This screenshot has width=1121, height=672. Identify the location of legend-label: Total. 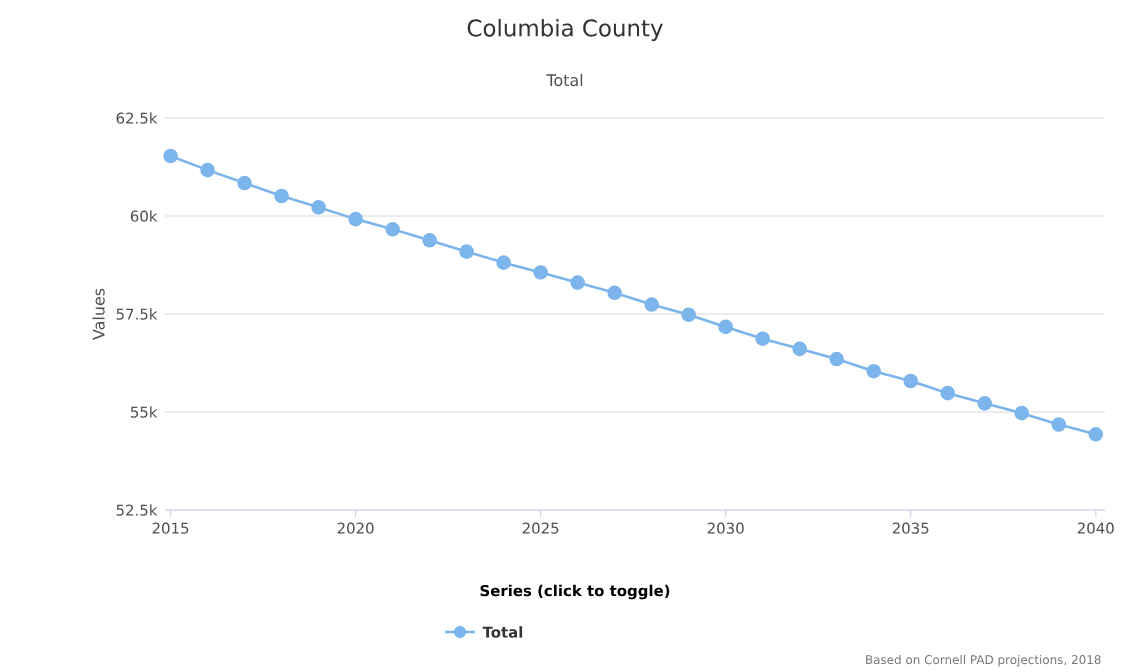
(502, 632).